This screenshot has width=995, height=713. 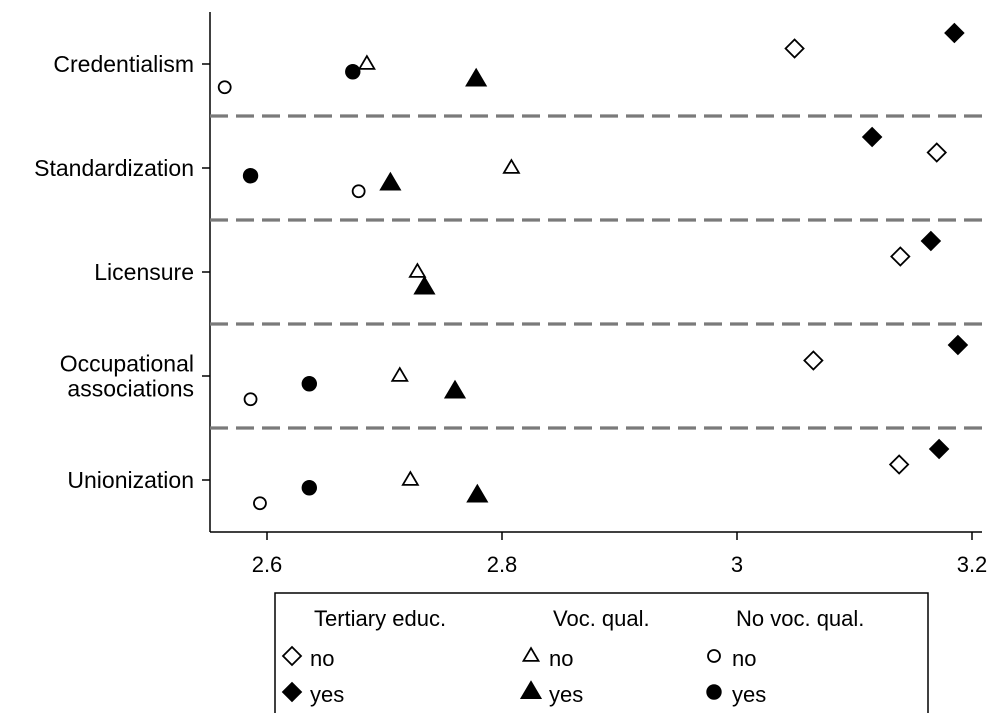 What do you see at coordinates (601, 618) in the screenshot?
I see `legend-group-title: Voc. qual.` at bounding box center [601, 618].